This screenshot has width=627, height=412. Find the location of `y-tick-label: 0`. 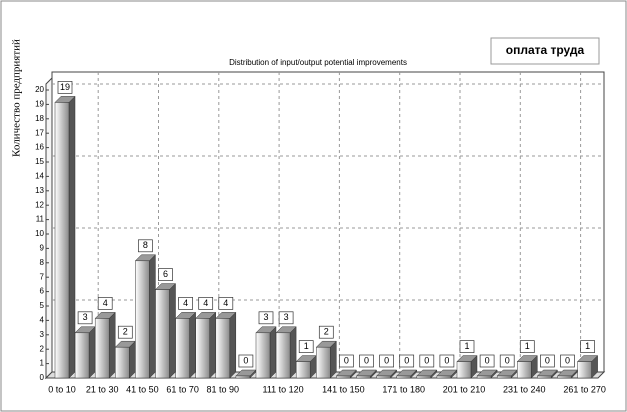

y-tick-label: 0 is located at coordinates (42, 377).